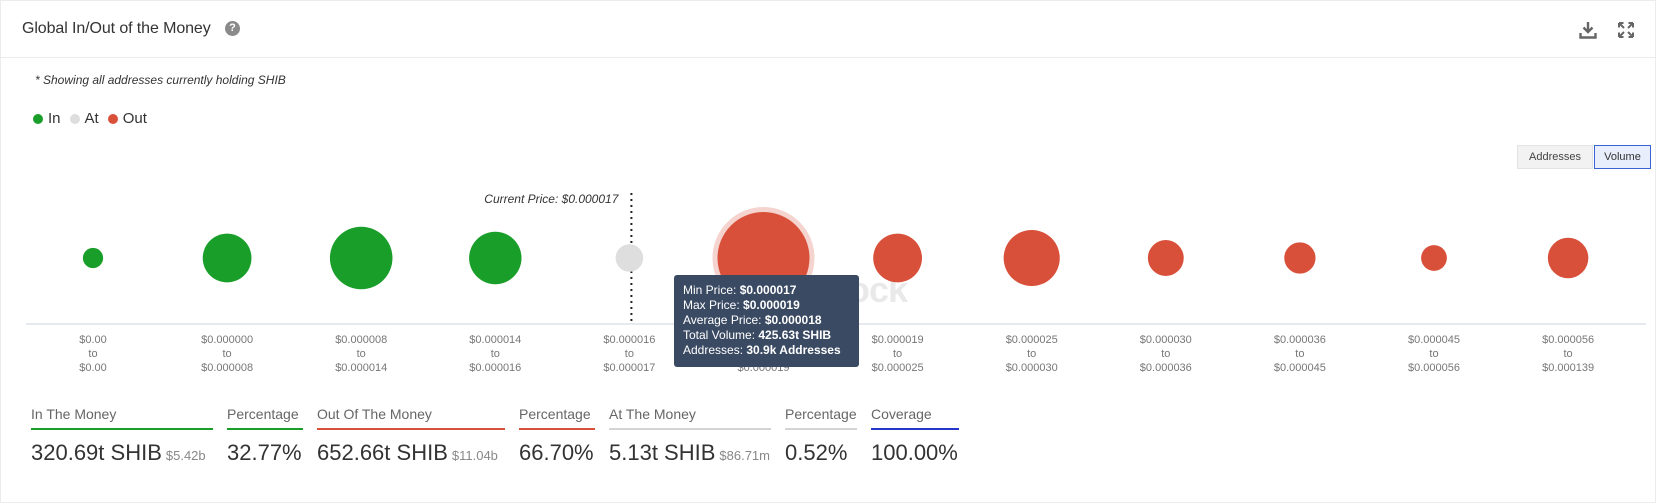 The width and height of the screenshot is (1656, 503). I want to click on addresses-toggle-button: Addresses, so click(1555, 157).